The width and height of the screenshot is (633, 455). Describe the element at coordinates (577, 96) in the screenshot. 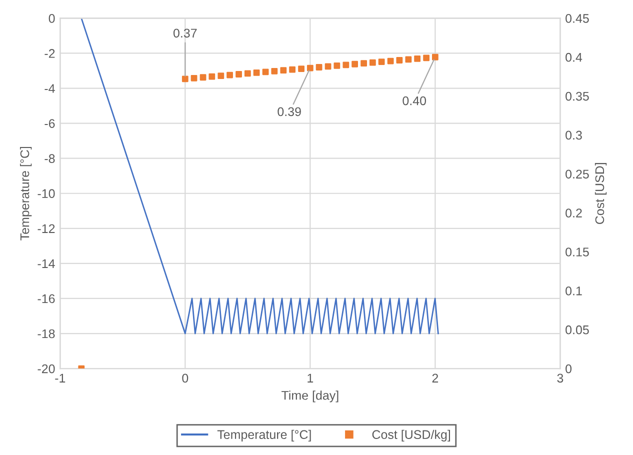

I see `y2-tick-label: 0.35` at that location.